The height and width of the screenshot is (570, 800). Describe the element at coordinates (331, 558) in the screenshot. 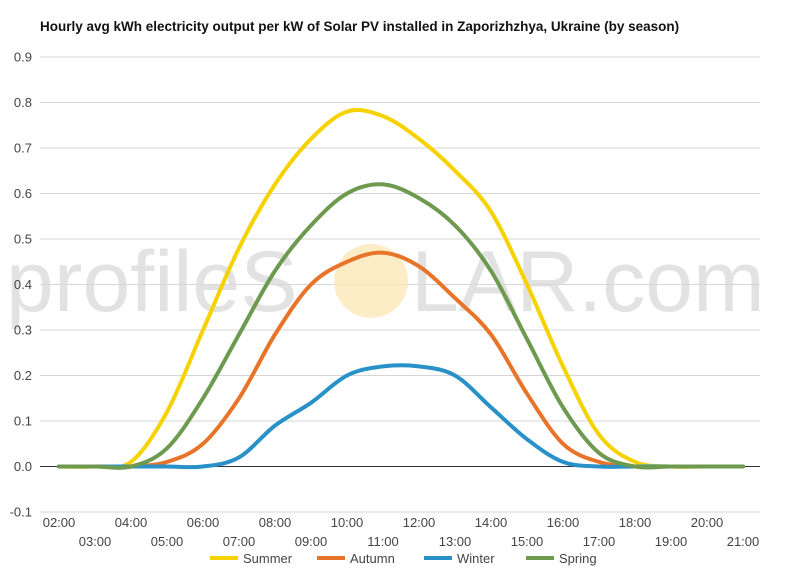

I see `legend-swatch-autumn` at that location.